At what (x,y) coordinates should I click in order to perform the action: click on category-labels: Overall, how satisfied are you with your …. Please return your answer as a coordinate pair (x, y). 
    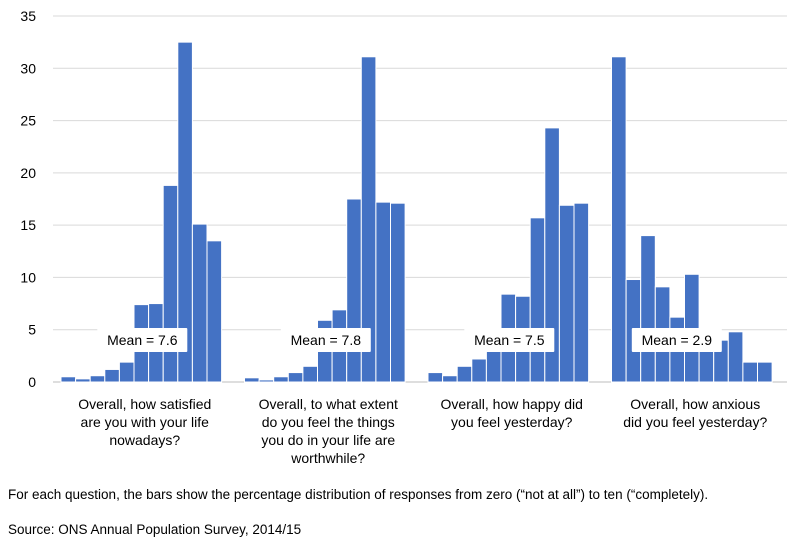
    Looking at the image, I should click on (422, 431).